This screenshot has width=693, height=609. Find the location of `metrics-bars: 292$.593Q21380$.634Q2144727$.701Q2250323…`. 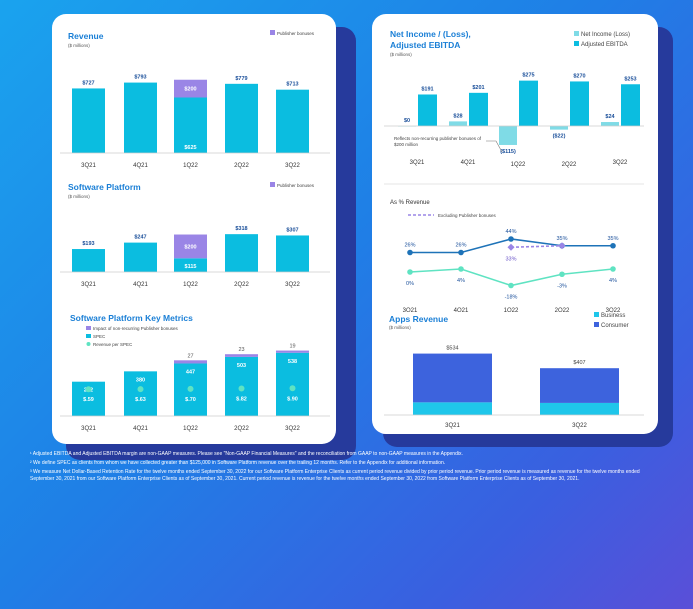

metrics-bars: 292$.593Q21380$.634Q2144727$.701Q2250323… is located at coordinates (190, 388).